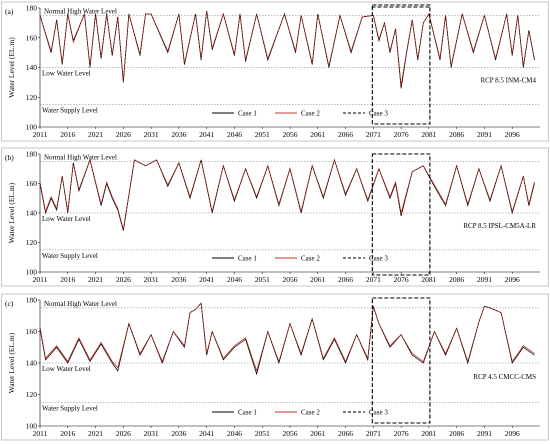 The width and height of the screenshot is (550, 444). I want to click on highlight-box-a, so click(401, 64).